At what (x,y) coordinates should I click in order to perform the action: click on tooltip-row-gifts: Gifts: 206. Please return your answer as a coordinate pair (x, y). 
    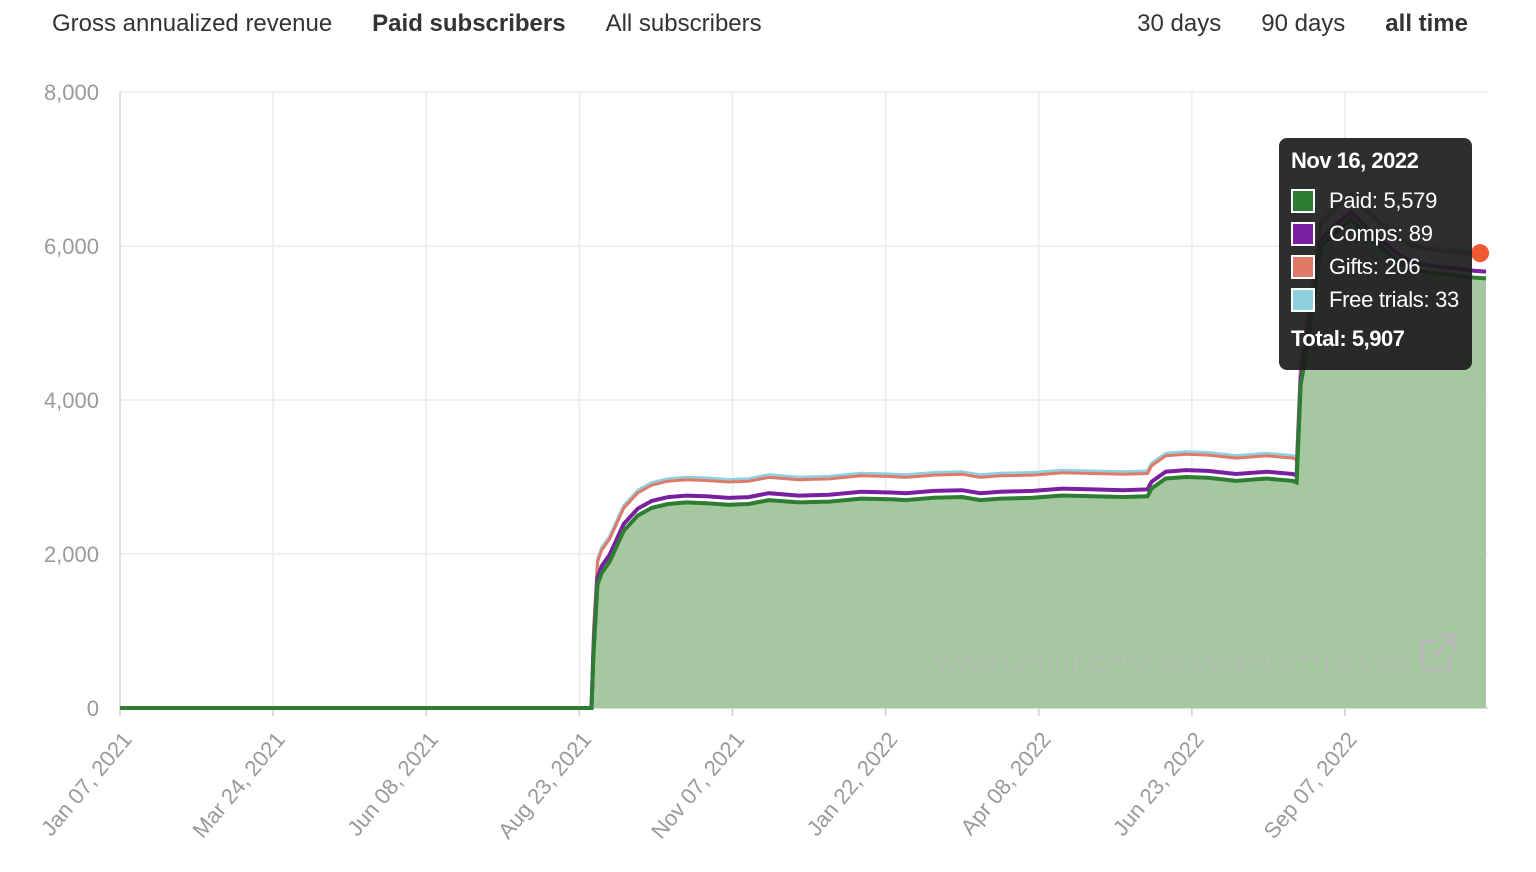
    Looking at the image, I should click on (1375, 266).